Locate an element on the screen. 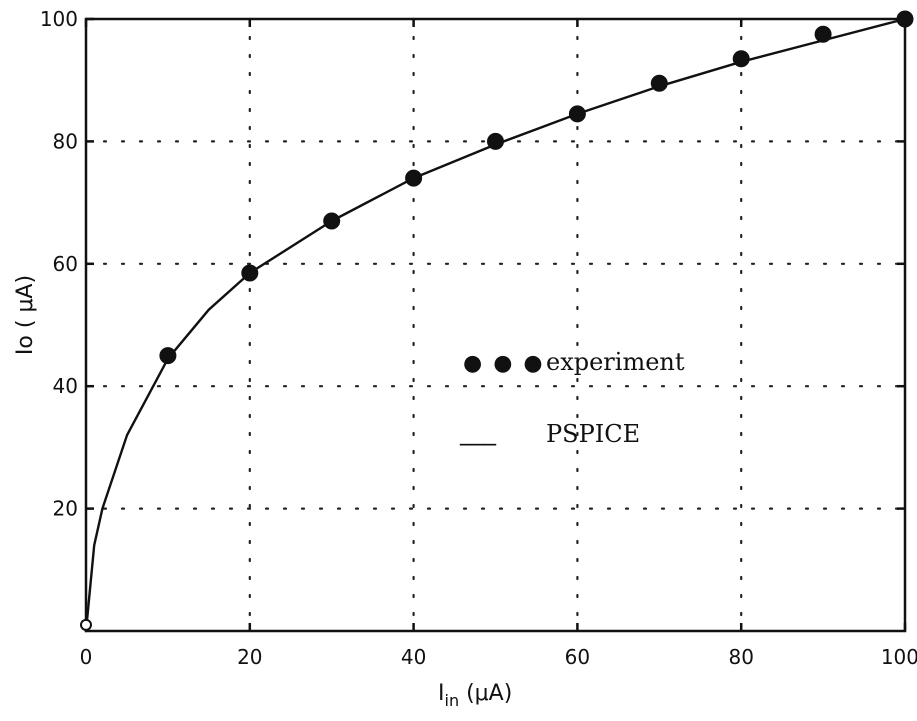  y-tick-label-4: 100 is located at coordinates (59, 19).